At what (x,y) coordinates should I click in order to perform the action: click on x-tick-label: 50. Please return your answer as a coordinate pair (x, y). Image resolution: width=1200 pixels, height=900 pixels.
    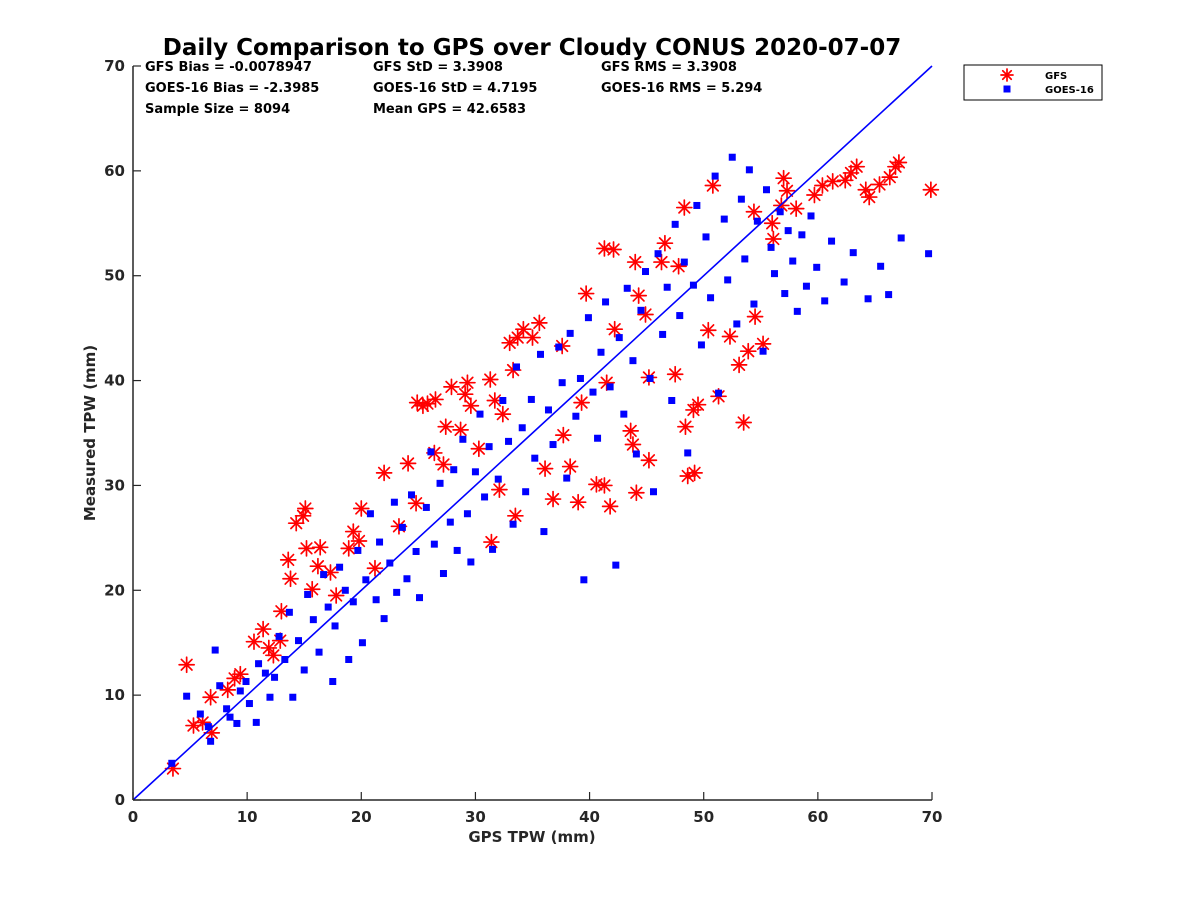
    Looking at the image, I should click on (703, 817).